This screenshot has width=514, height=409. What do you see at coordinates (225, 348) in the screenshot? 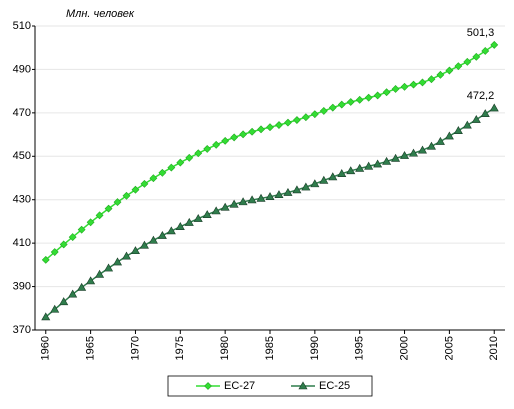
I see `x-tick-label: 1980` at bounding box center [225, 348].